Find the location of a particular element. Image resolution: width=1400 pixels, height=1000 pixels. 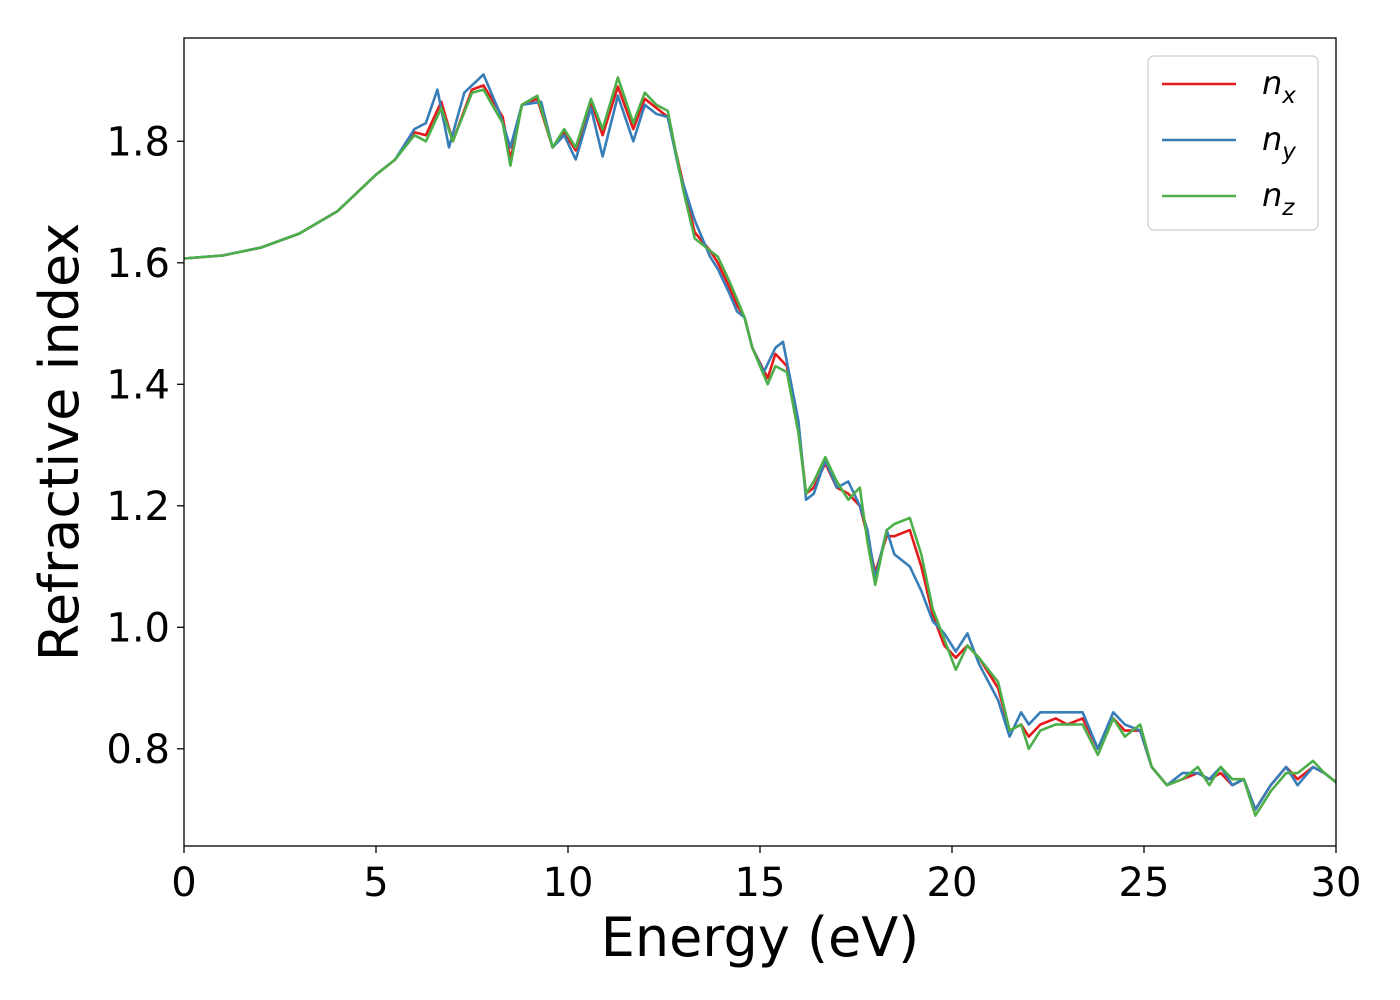

y-tick-label: 1.0 is located at coordinates (138, 628).